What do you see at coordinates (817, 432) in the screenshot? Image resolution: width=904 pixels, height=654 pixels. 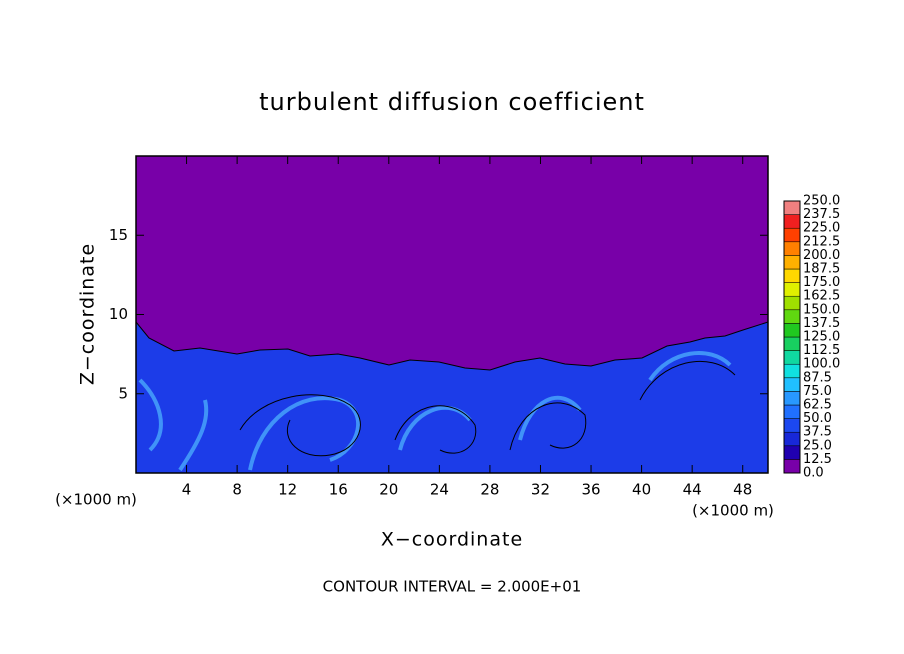 I see `colorbar-label: 37.5` at bounding box center [817, 432].